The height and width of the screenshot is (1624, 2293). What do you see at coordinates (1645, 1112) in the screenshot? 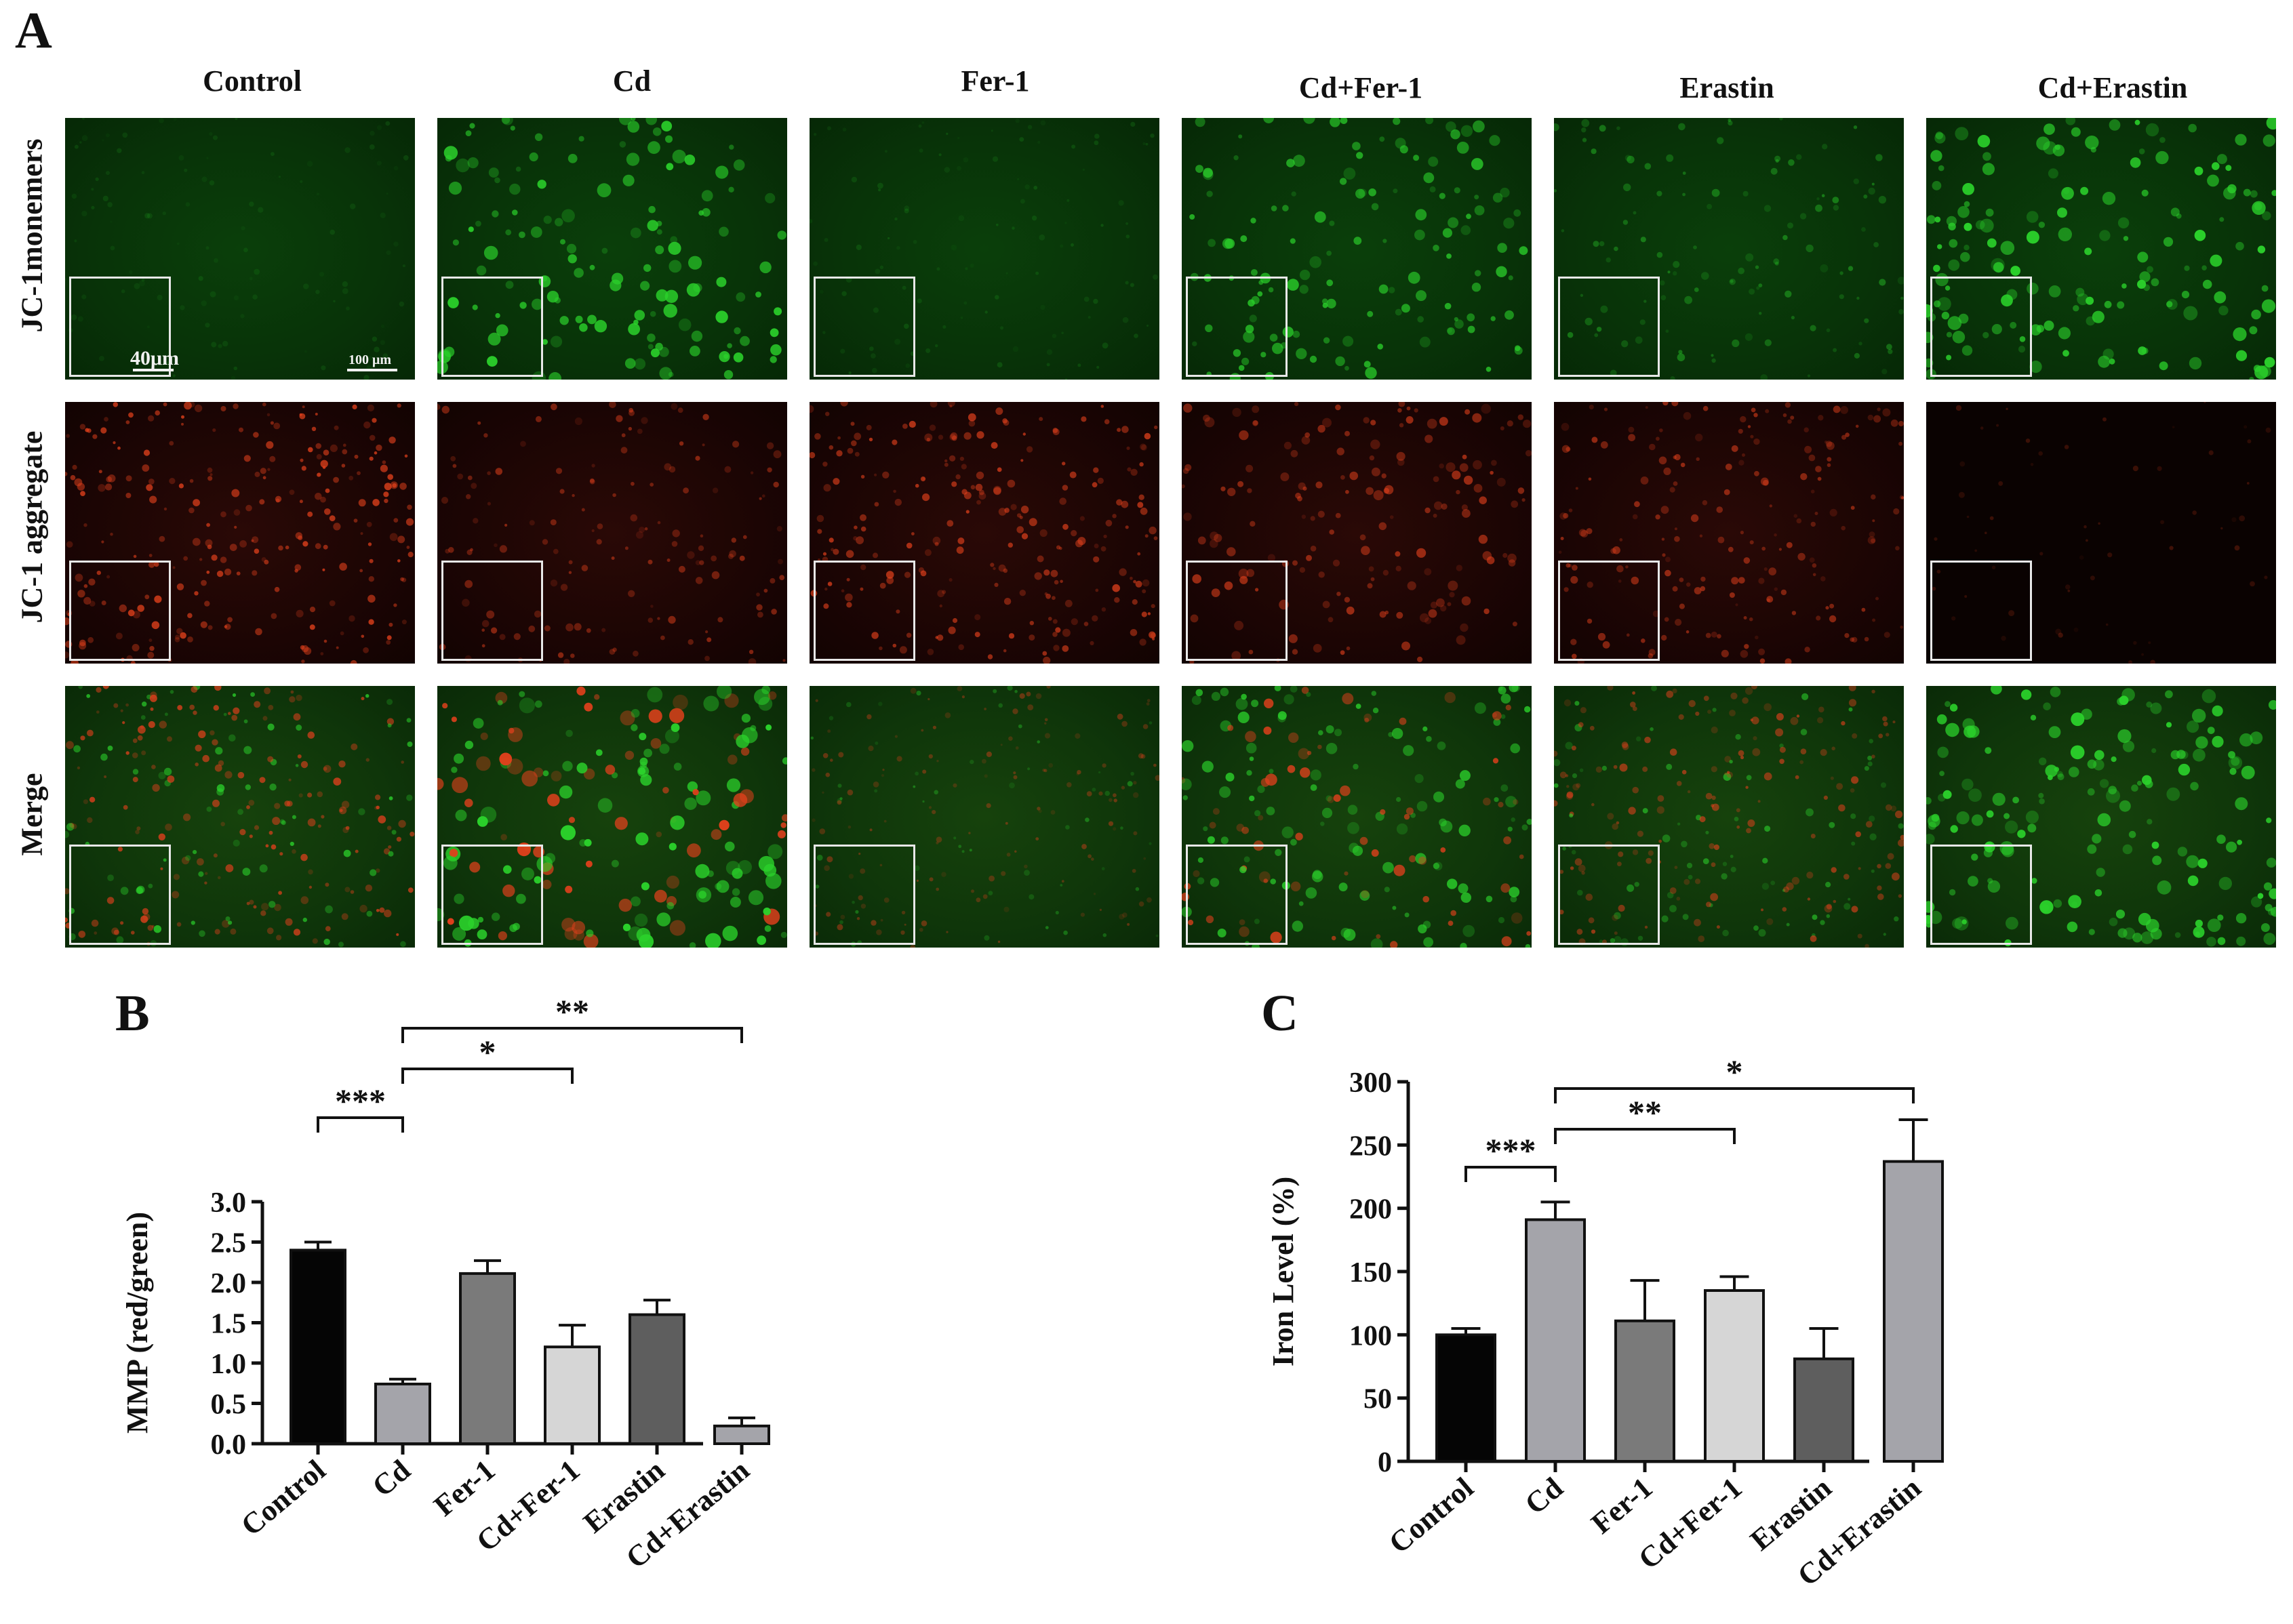
I see `significance-label: **` at bounding box center [1645, 1112].